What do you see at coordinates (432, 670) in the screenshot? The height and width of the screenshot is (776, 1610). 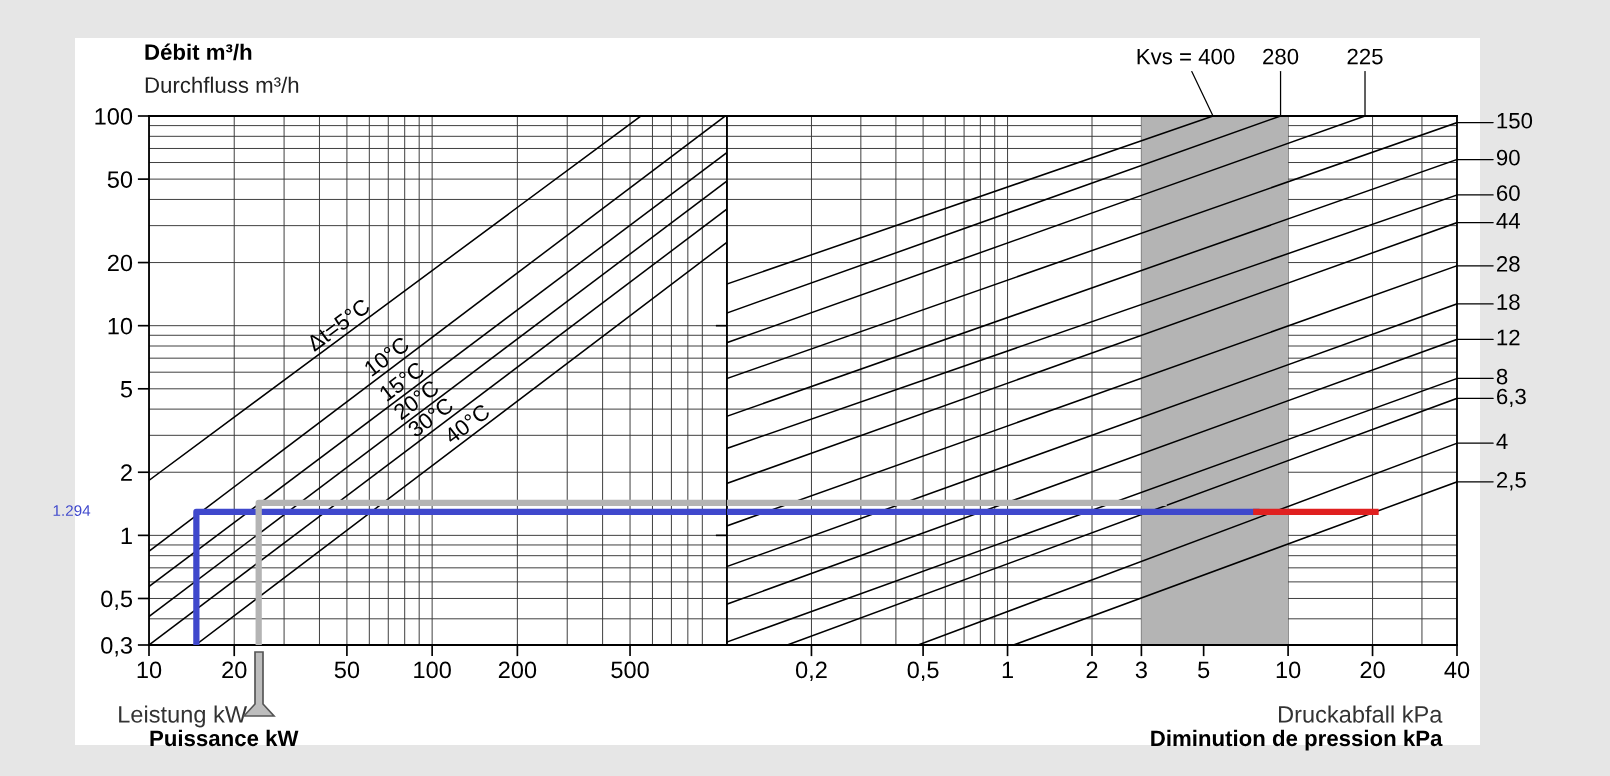 I see `x-tick-label: 100` at bounding box center [432, 670].